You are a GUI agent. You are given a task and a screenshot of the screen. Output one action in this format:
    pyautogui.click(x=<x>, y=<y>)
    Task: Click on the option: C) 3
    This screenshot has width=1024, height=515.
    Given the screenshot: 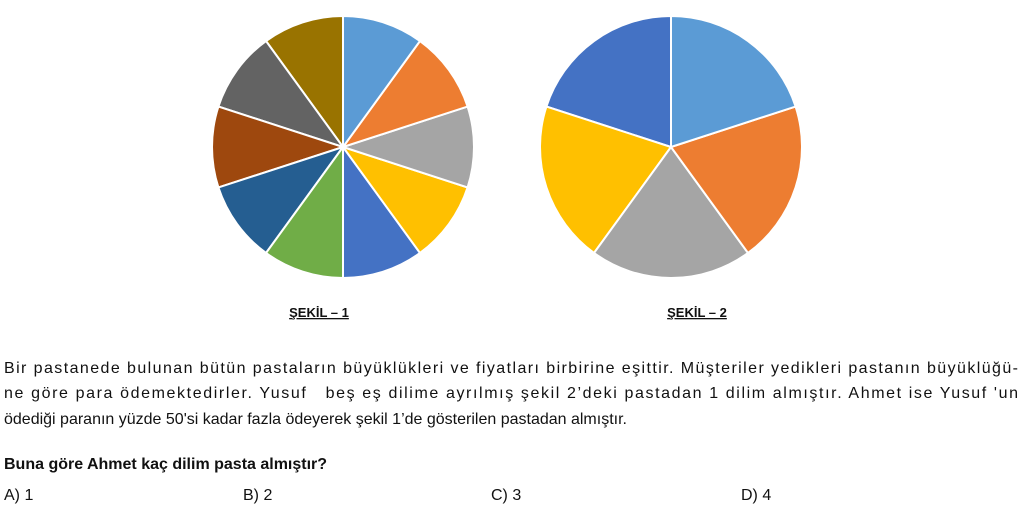 What is the action you would take?
    pyautogui.click(x=506, y=495)
    